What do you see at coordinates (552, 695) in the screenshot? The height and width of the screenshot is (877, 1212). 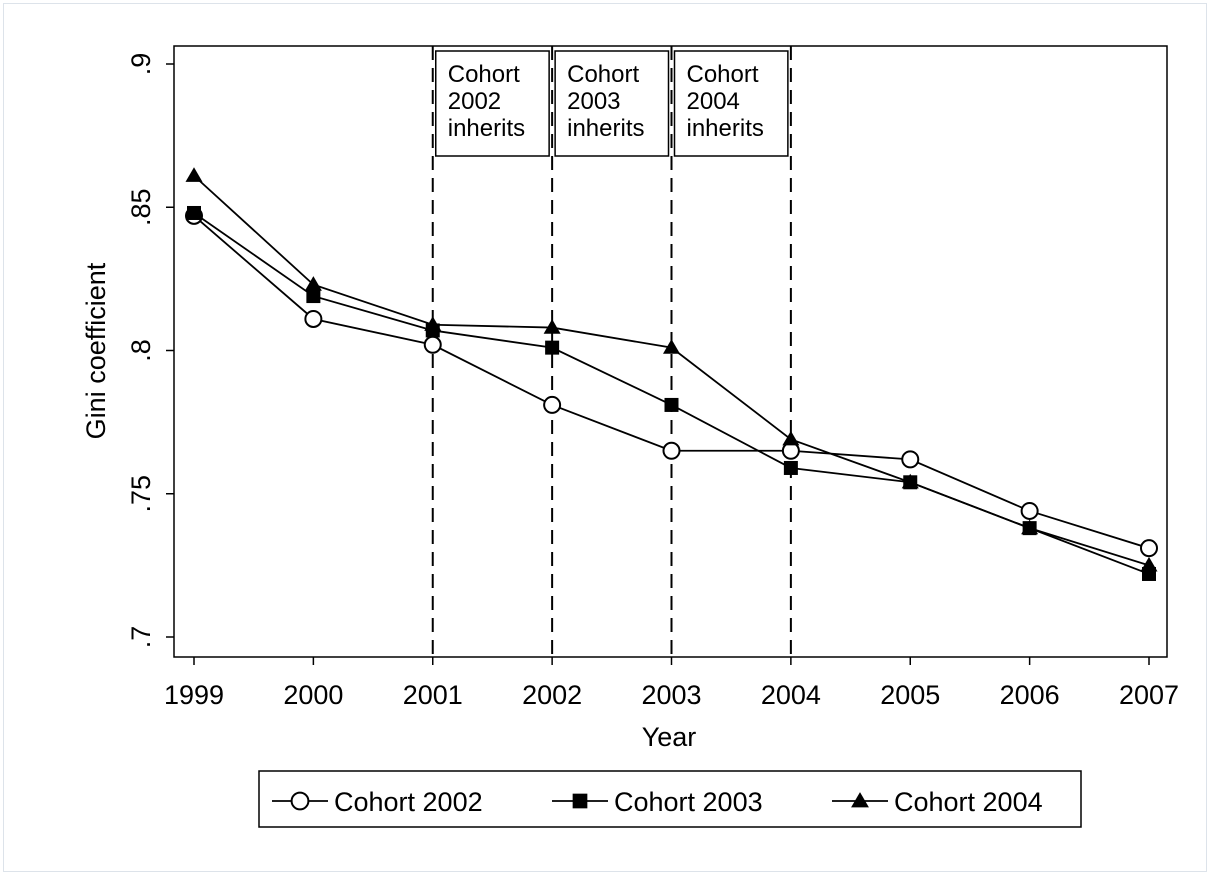 I see `x-tick-label: 2002` at bounding box center [552, 695].